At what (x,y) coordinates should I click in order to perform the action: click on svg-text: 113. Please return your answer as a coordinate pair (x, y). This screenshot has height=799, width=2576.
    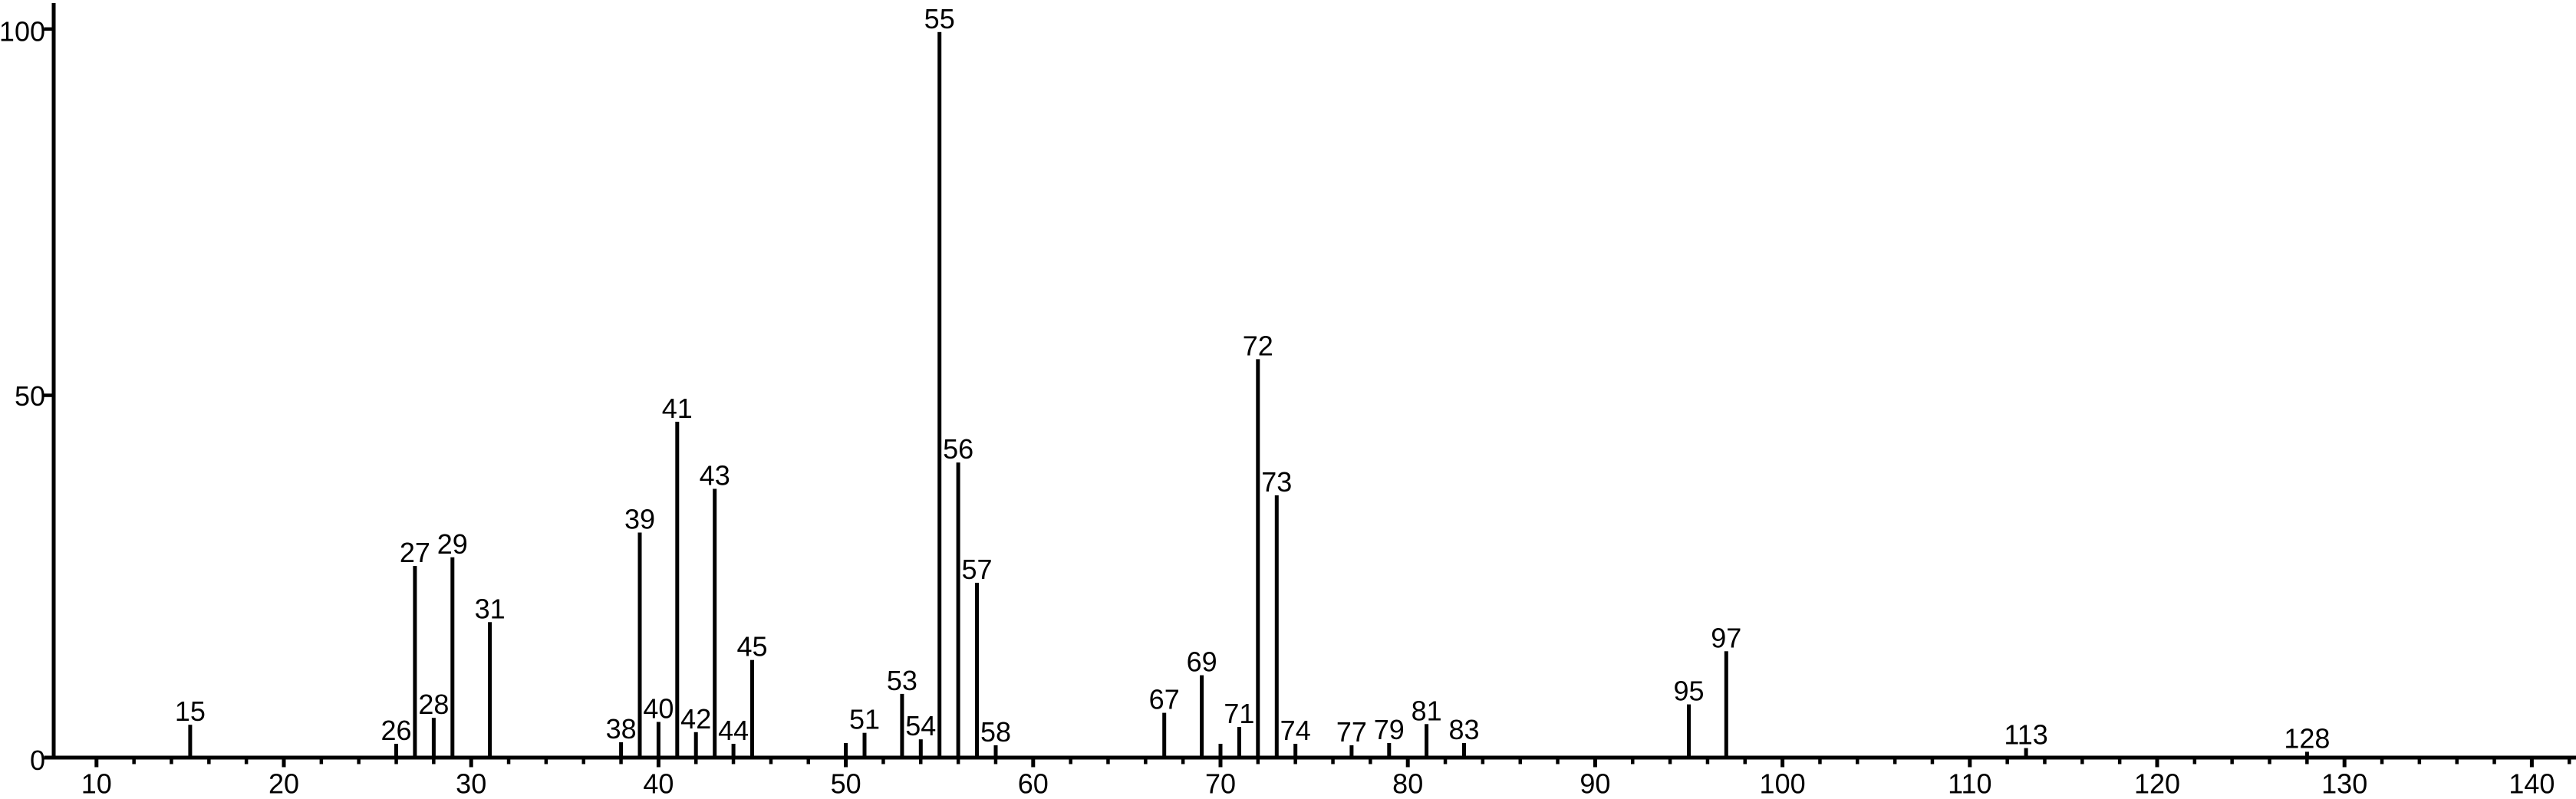
    Looking at the image, I should click on (2025, 735).